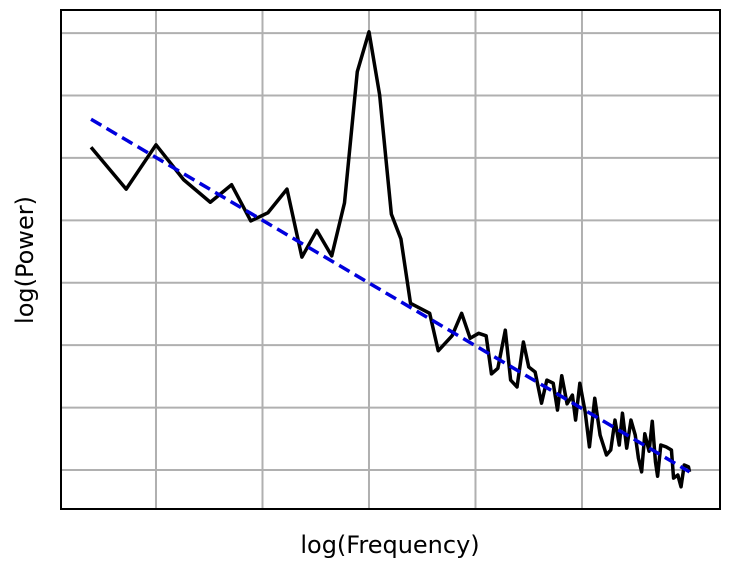  I want to click on y-axis-label: log(Power), so click(25, 260).